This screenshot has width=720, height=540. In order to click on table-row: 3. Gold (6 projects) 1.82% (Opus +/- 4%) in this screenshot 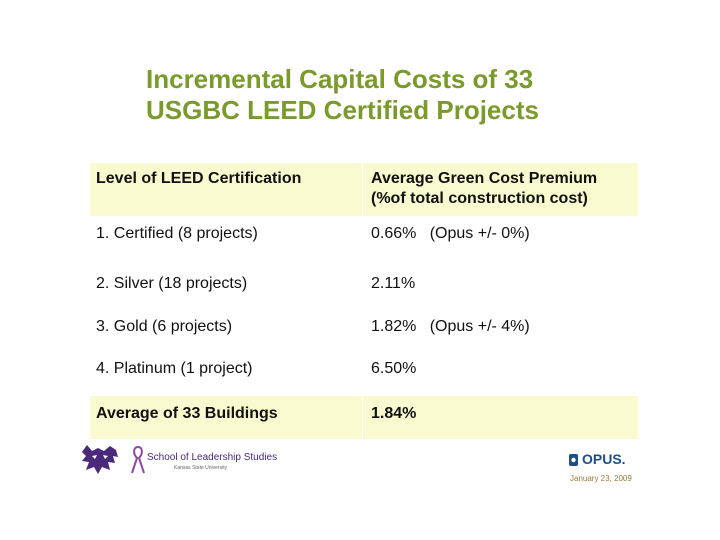, I will do `click(364, 327)`.